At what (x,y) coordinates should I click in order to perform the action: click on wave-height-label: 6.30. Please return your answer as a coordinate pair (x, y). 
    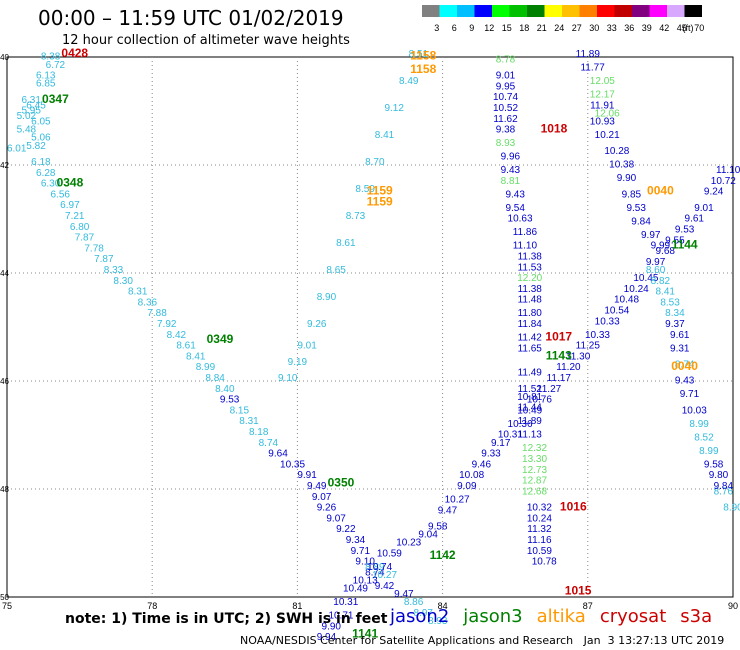
    Looking at the image, I should click on (51, 184).